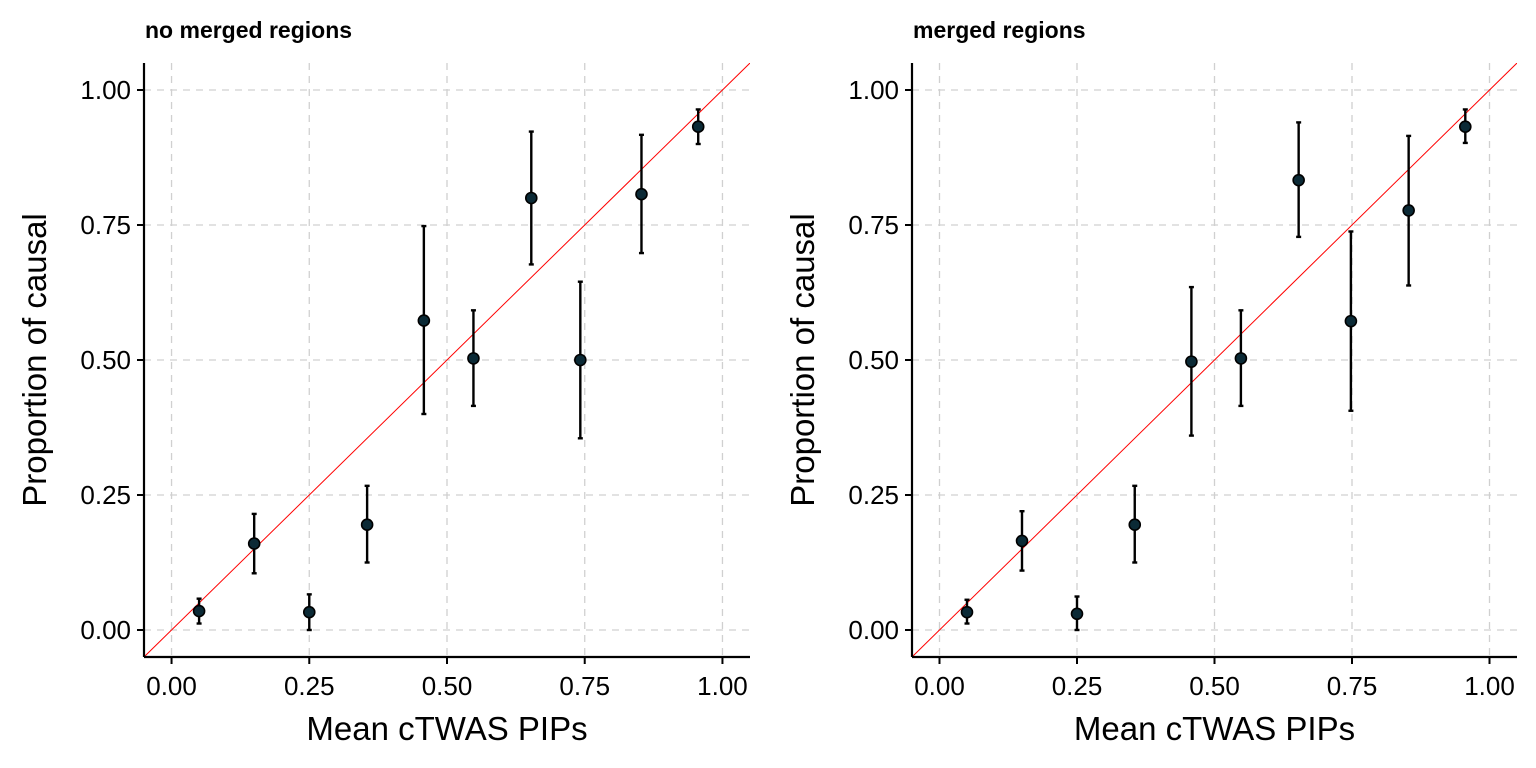 The height and width of the screenshot is (768, 1536). I want to click on panel-title: merged regions, so click(999, 30).